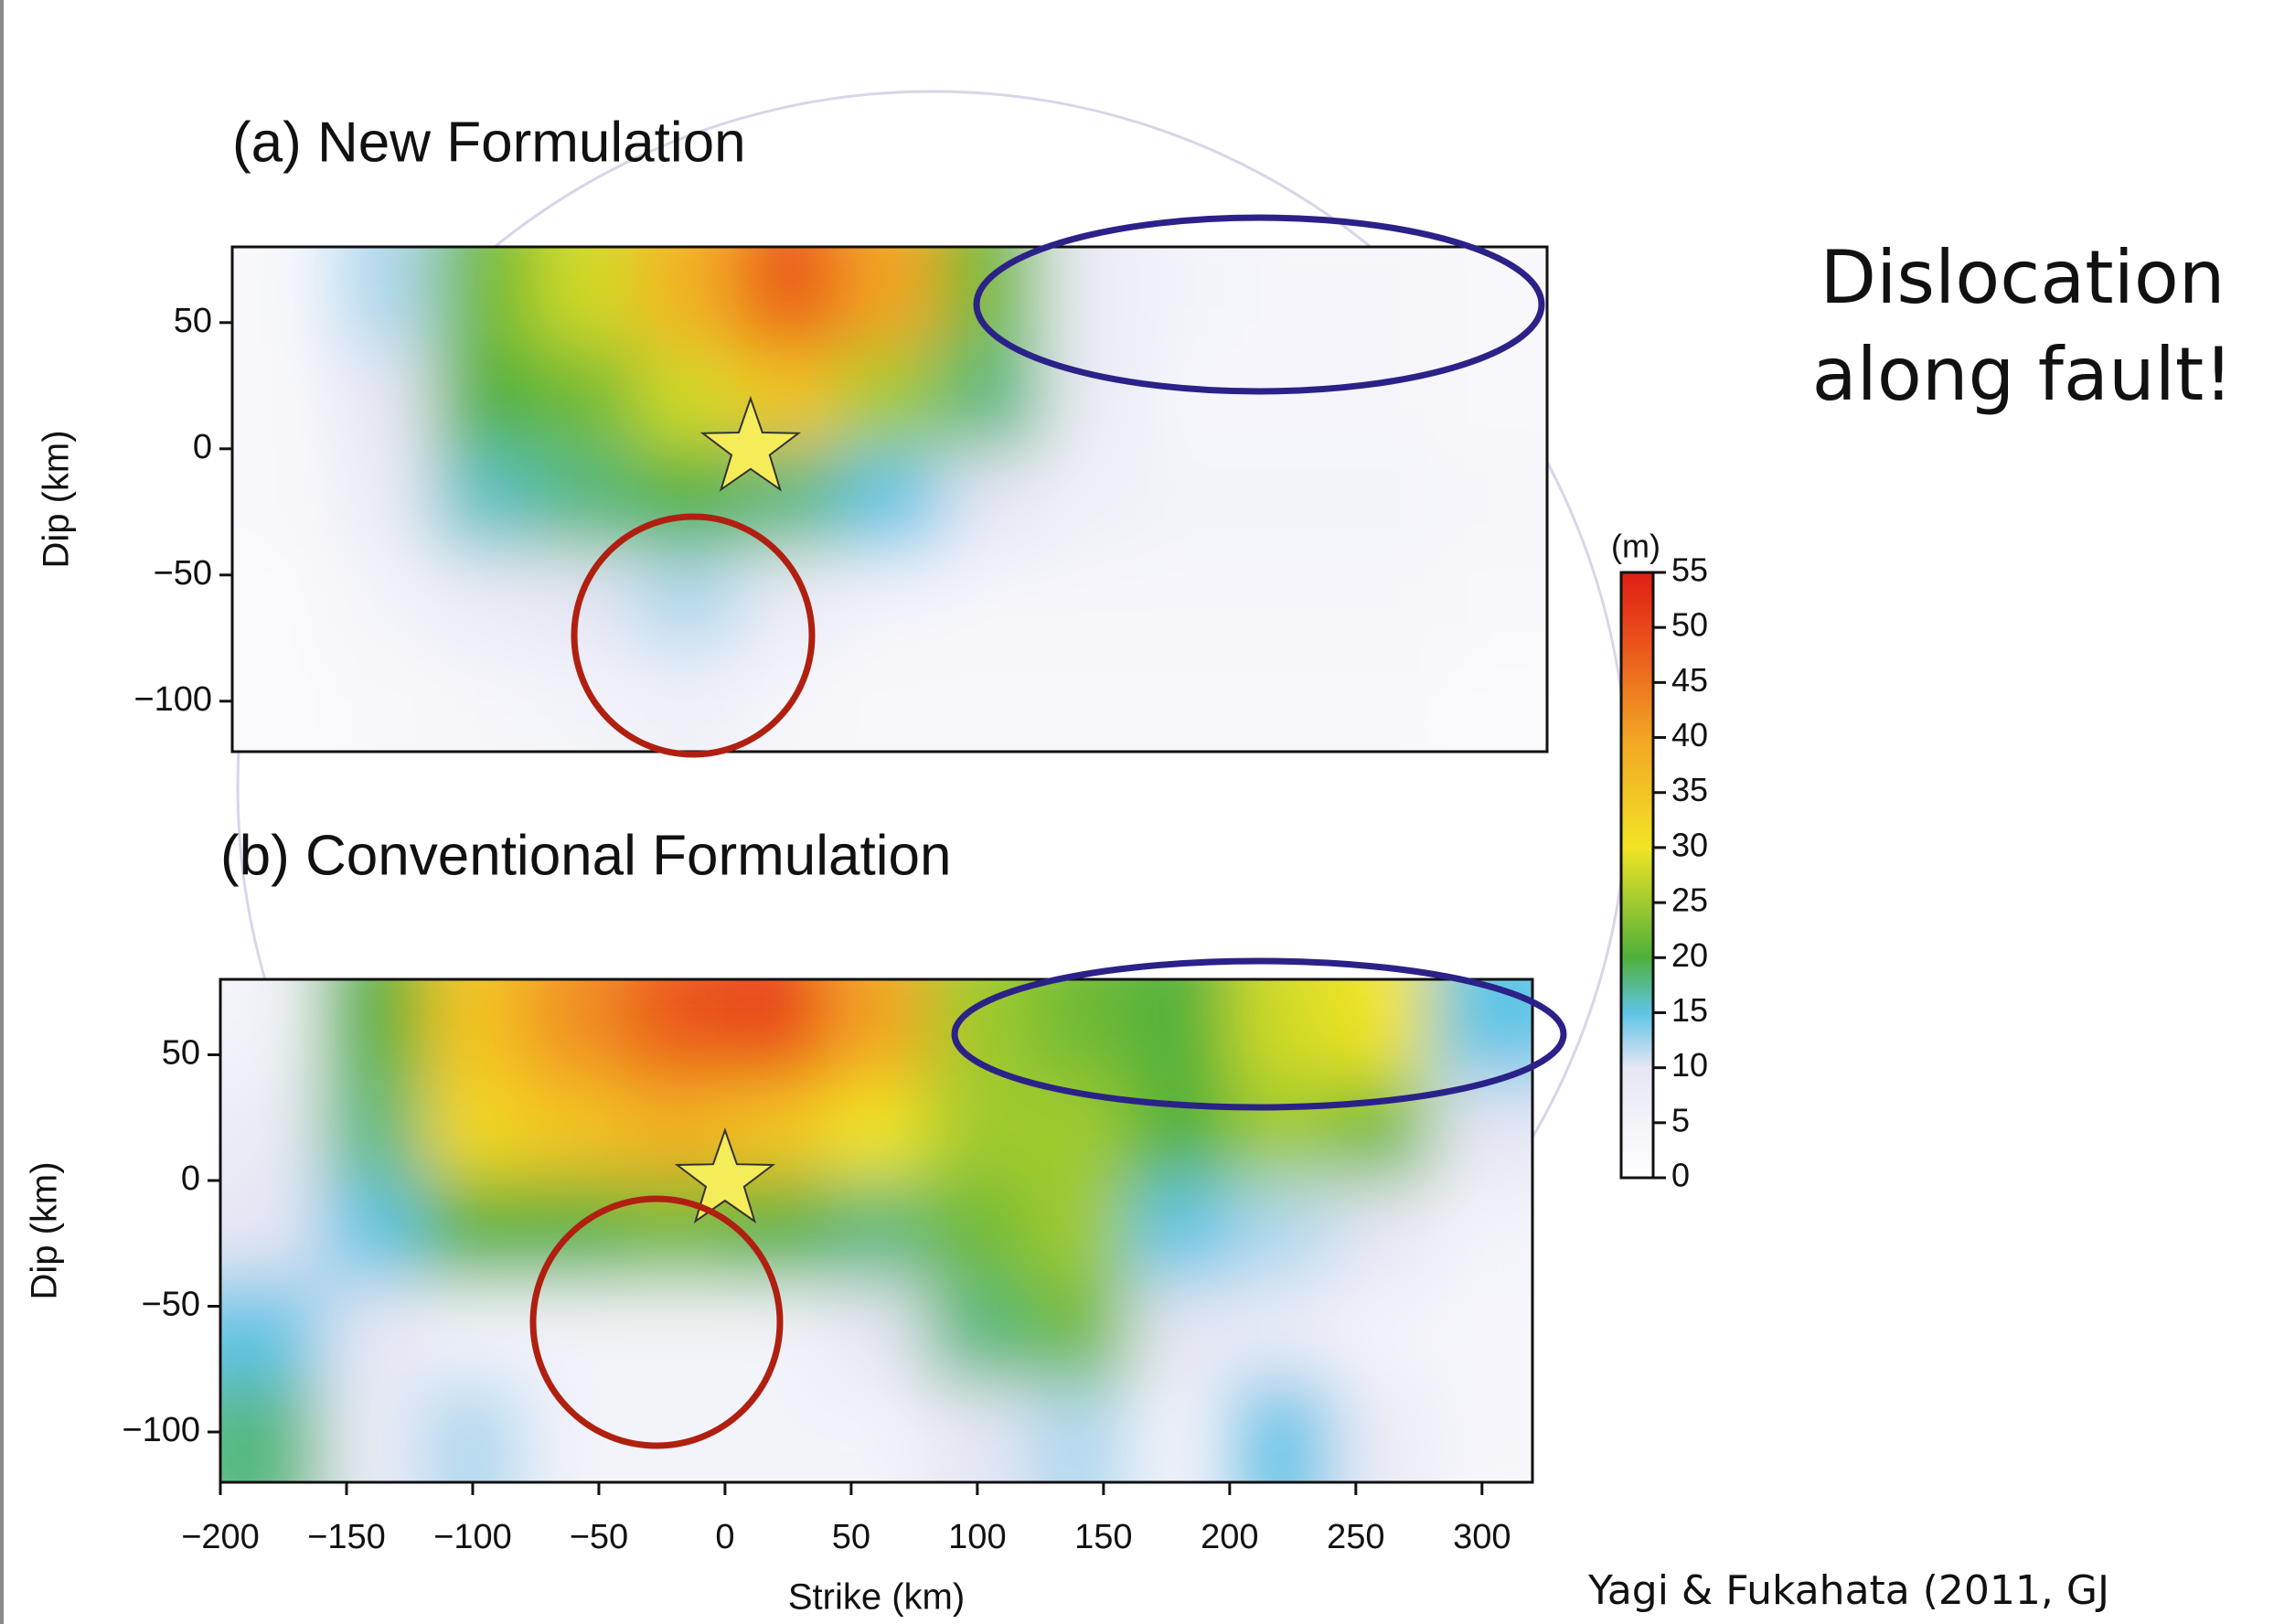 This screenshot has height=1624, width=2274. I want to click on y-axis-label: Dip (km), so click(57, 499).